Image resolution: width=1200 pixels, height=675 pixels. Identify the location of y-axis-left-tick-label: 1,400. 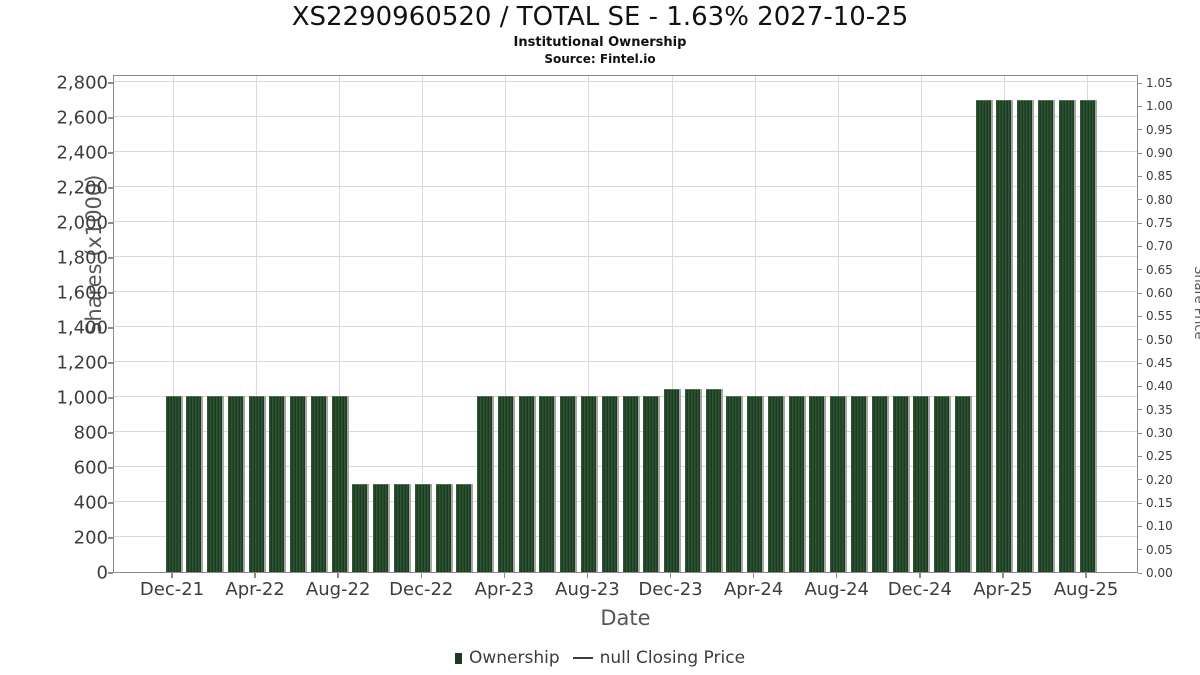
(82, 328).